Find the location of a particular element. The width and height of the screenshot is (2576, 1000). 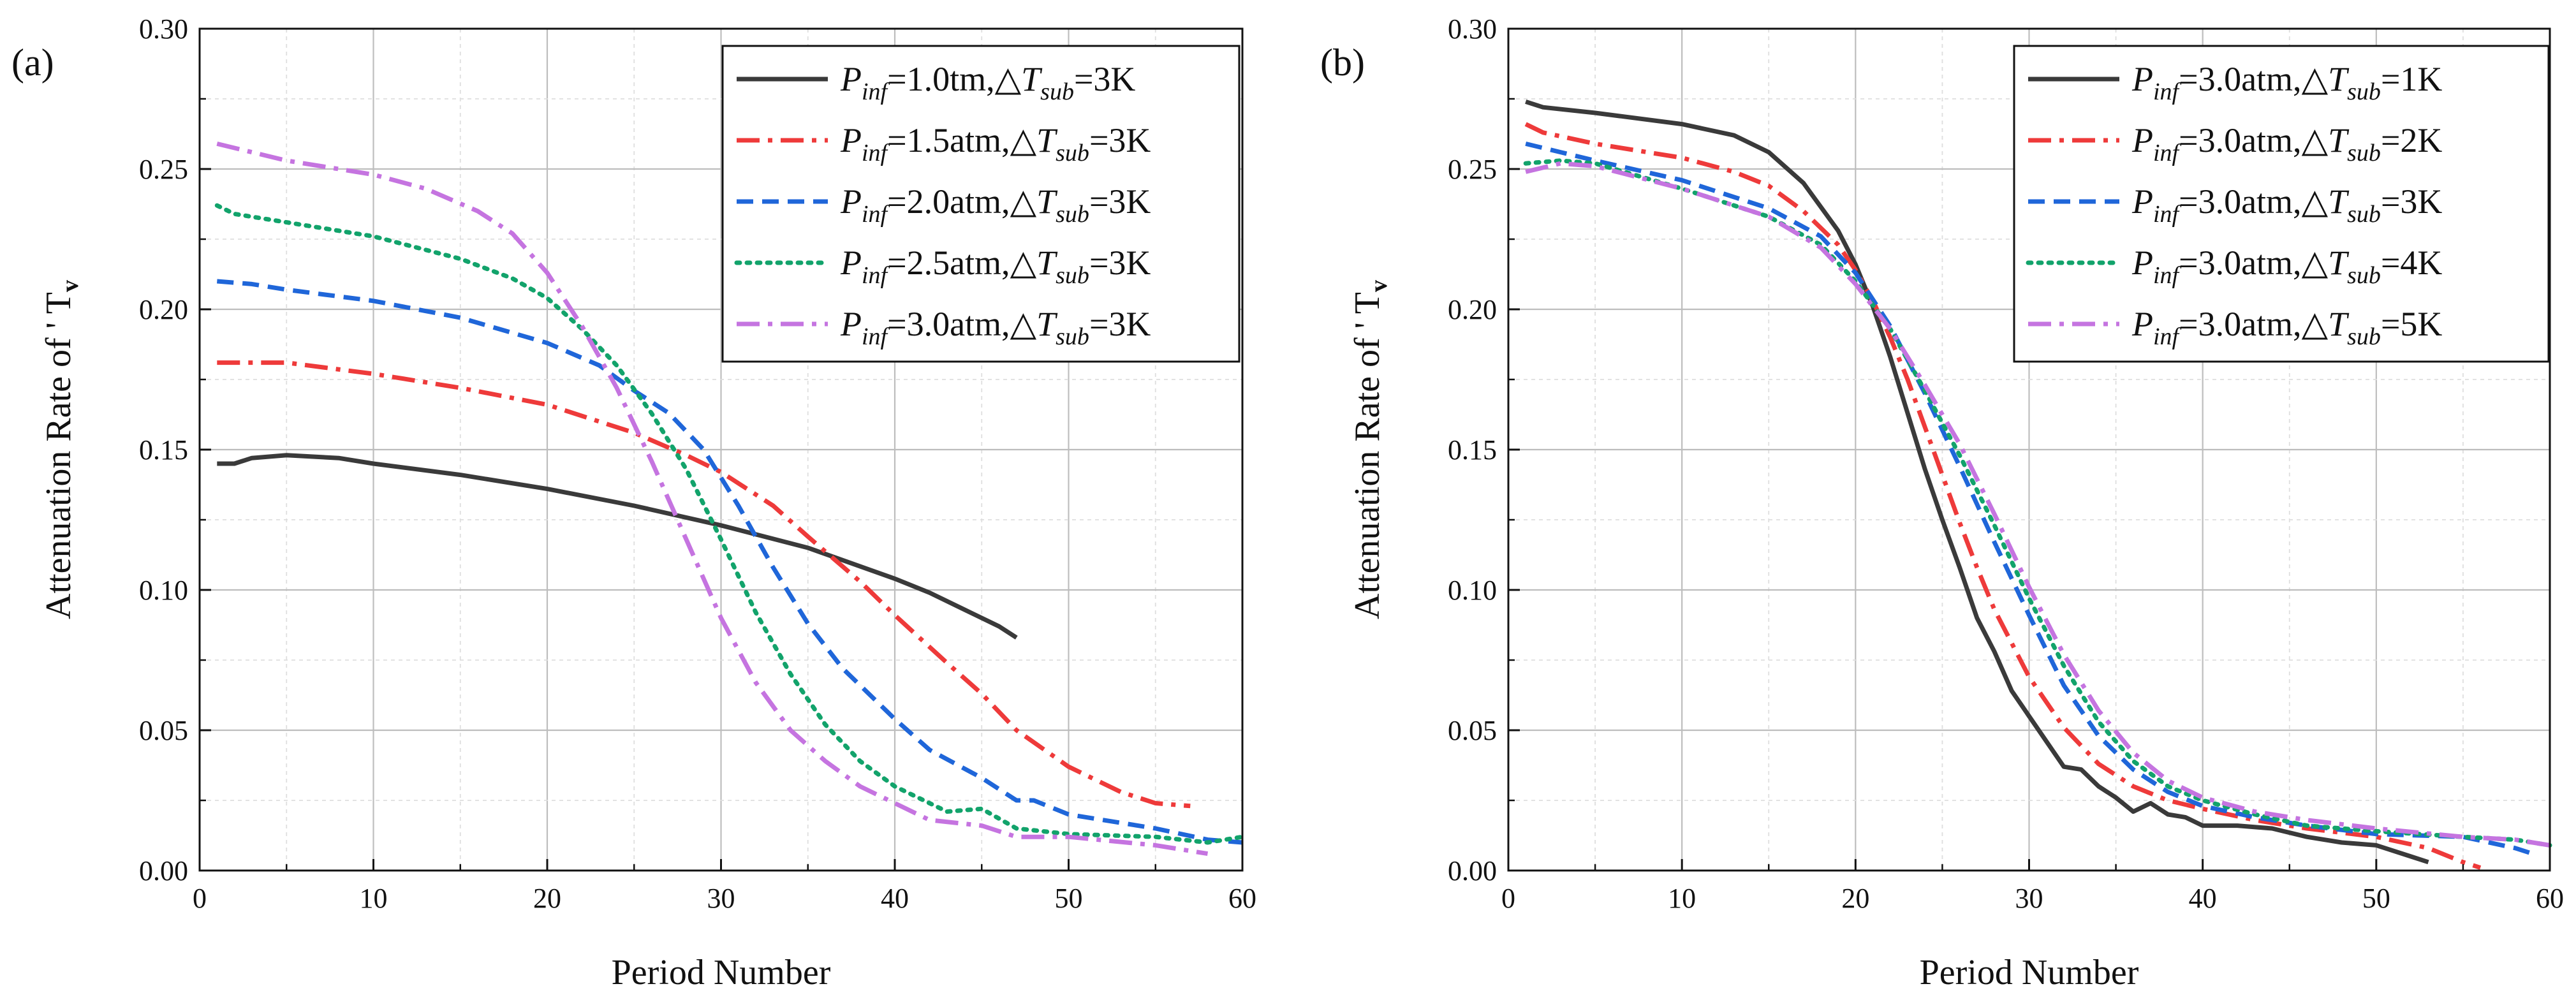

legend-entry-1: Pinf=1.0tm,△Tsub=3K is located at coordinates (987, 82).